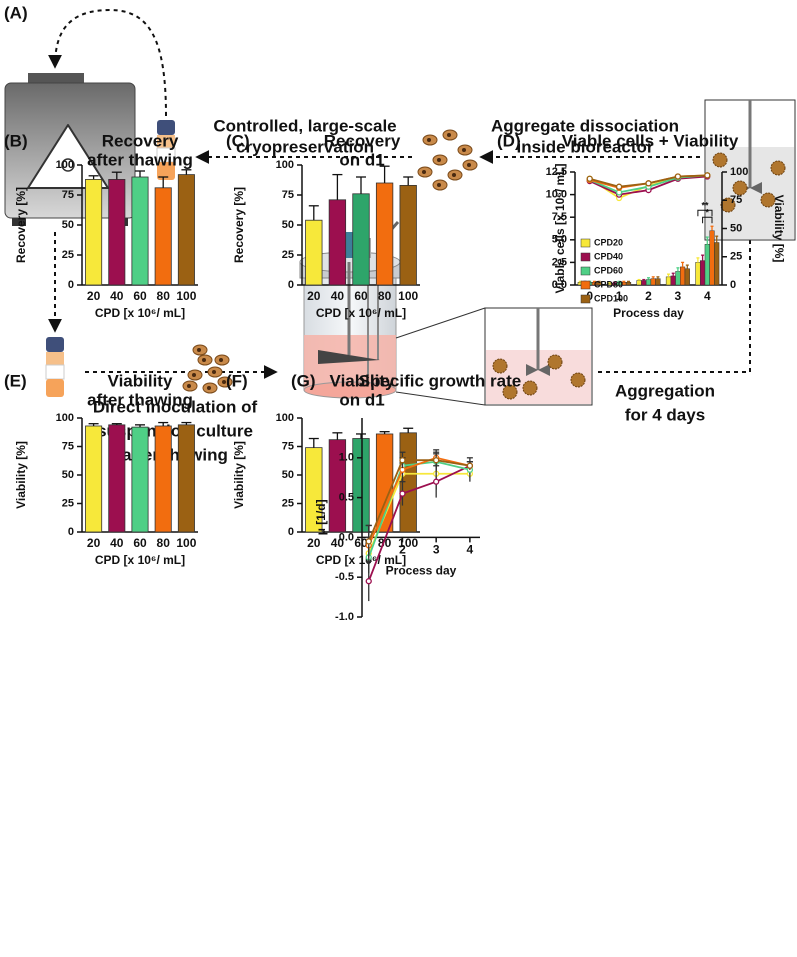 Image resolution: width=797 pixels, height=957 pixels. Describe the element at coordinates (321, 517) in the screenshot. I see `axis-label: μ [1/d]` at that location.